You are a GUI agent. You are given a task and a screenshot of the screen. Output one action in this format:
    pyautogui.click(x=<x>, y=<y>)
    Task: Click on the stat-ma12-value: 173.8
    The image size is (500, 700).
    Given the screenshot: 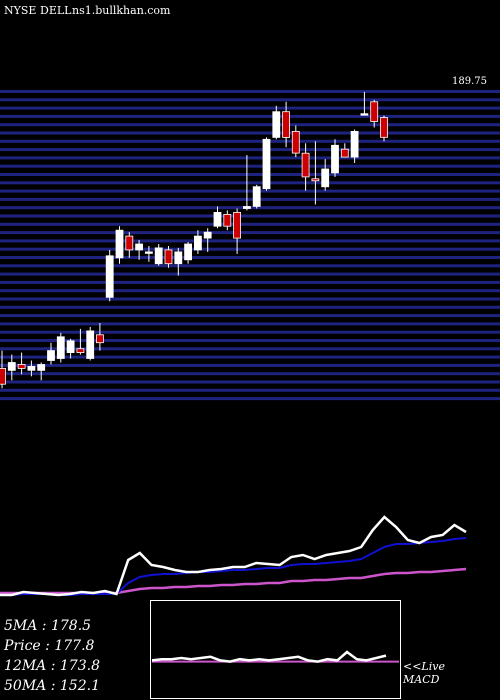 What is the action you would take?
    pyautogui.click(x=79, y=666)
    